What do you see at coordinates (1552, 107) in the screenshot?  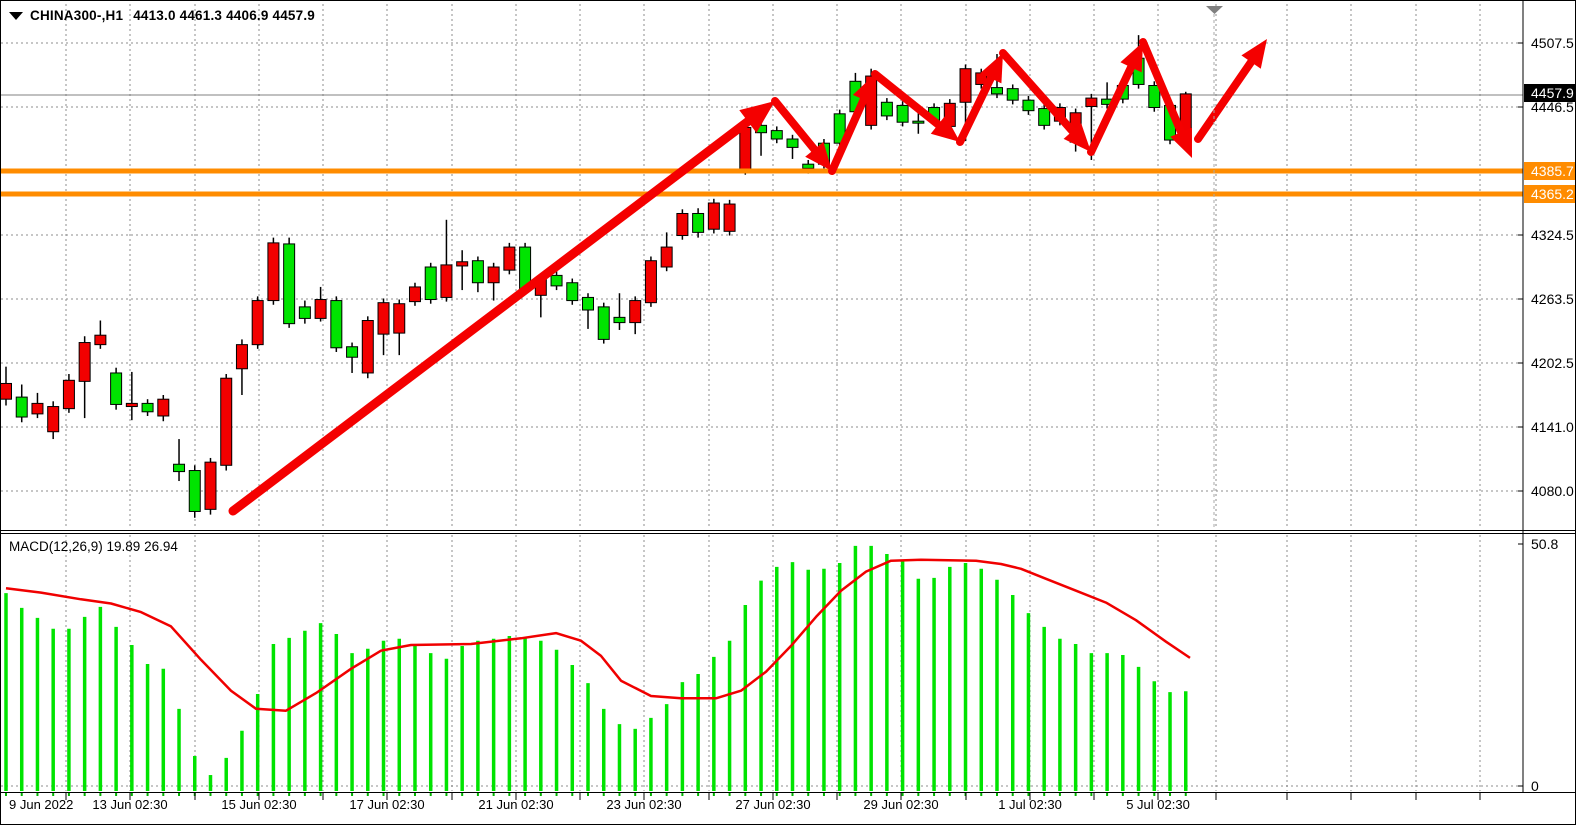 I see `price-axis-label: 4446.5` at bounding box center [1552, 107].